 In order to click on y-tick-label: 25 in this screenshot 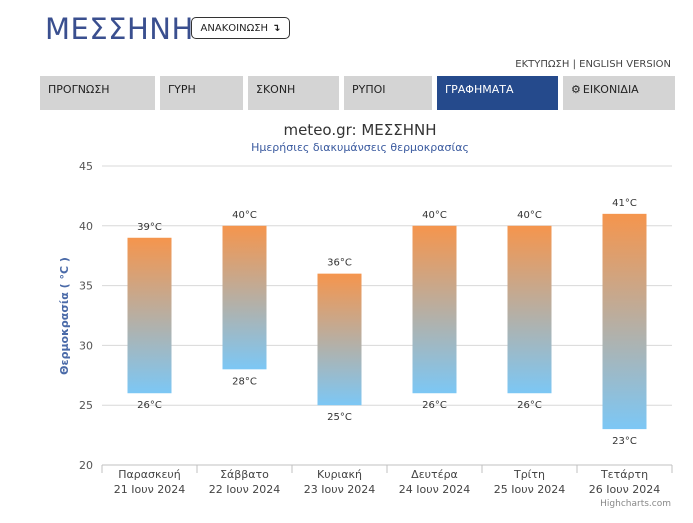, I will do `click(86, 405)`.